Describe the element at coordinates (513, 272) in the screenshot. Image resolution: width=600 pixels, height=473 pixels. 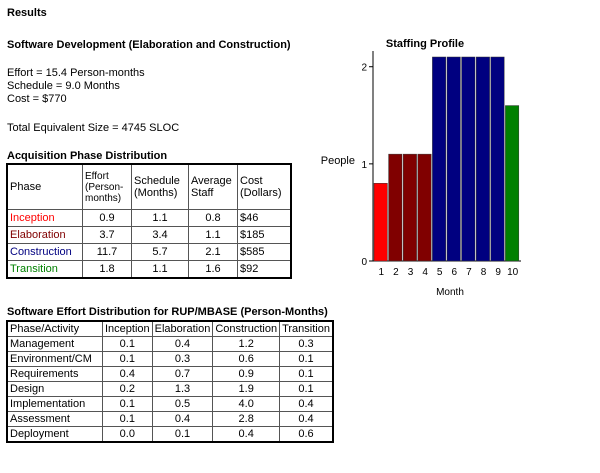
I see `x-tick-label: 10` at that location.